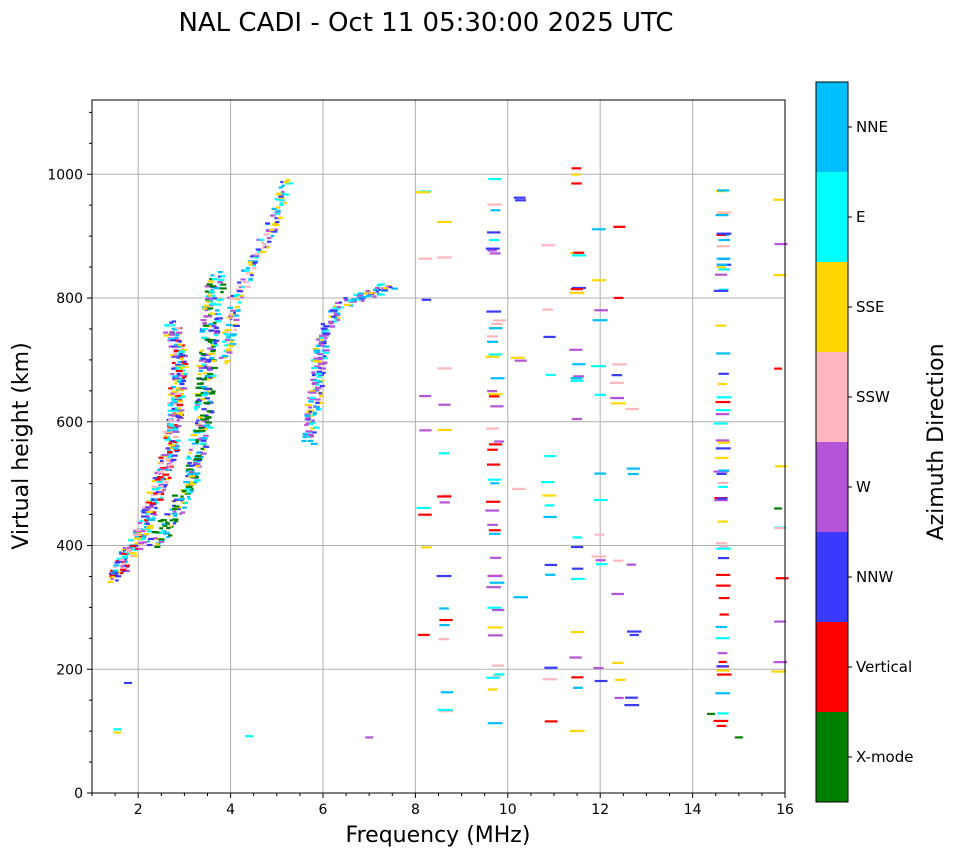 This screenshot has width=958, height=857. I want to click on y-tick-label: 200, so click(69, 670).